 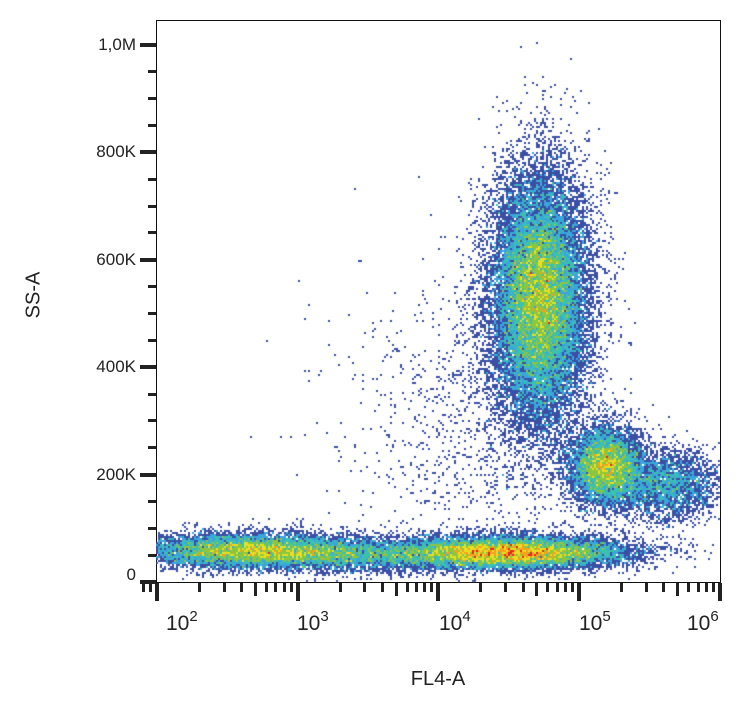 What do you see at coordinates (595, 621) in the screenshot?
I see `x-tick-label-100000: 10⁵` at bounding box center [595, 621].